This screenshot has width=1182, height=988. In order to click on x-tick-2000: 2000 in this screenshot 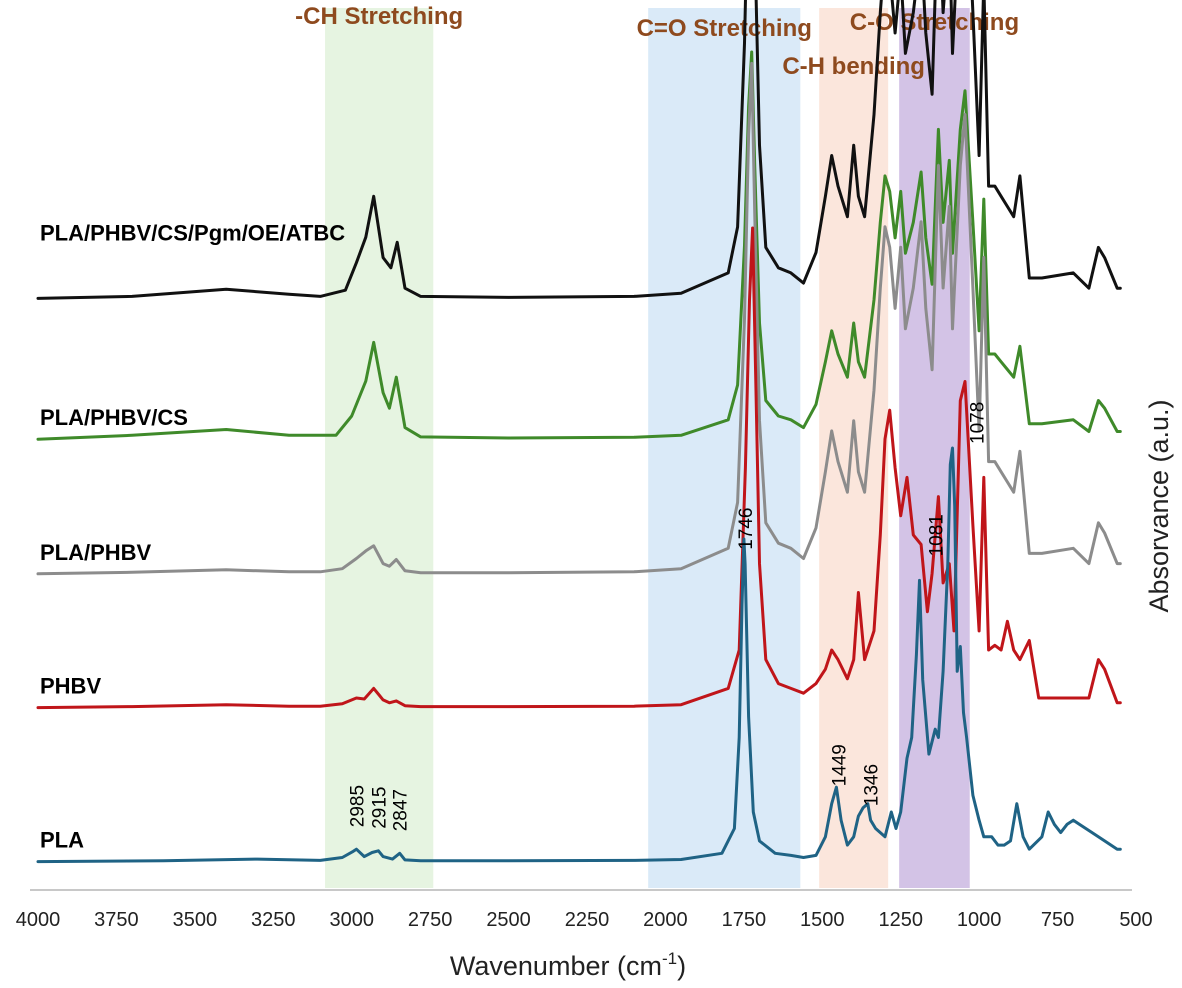, I will do `click(665, 920)`.